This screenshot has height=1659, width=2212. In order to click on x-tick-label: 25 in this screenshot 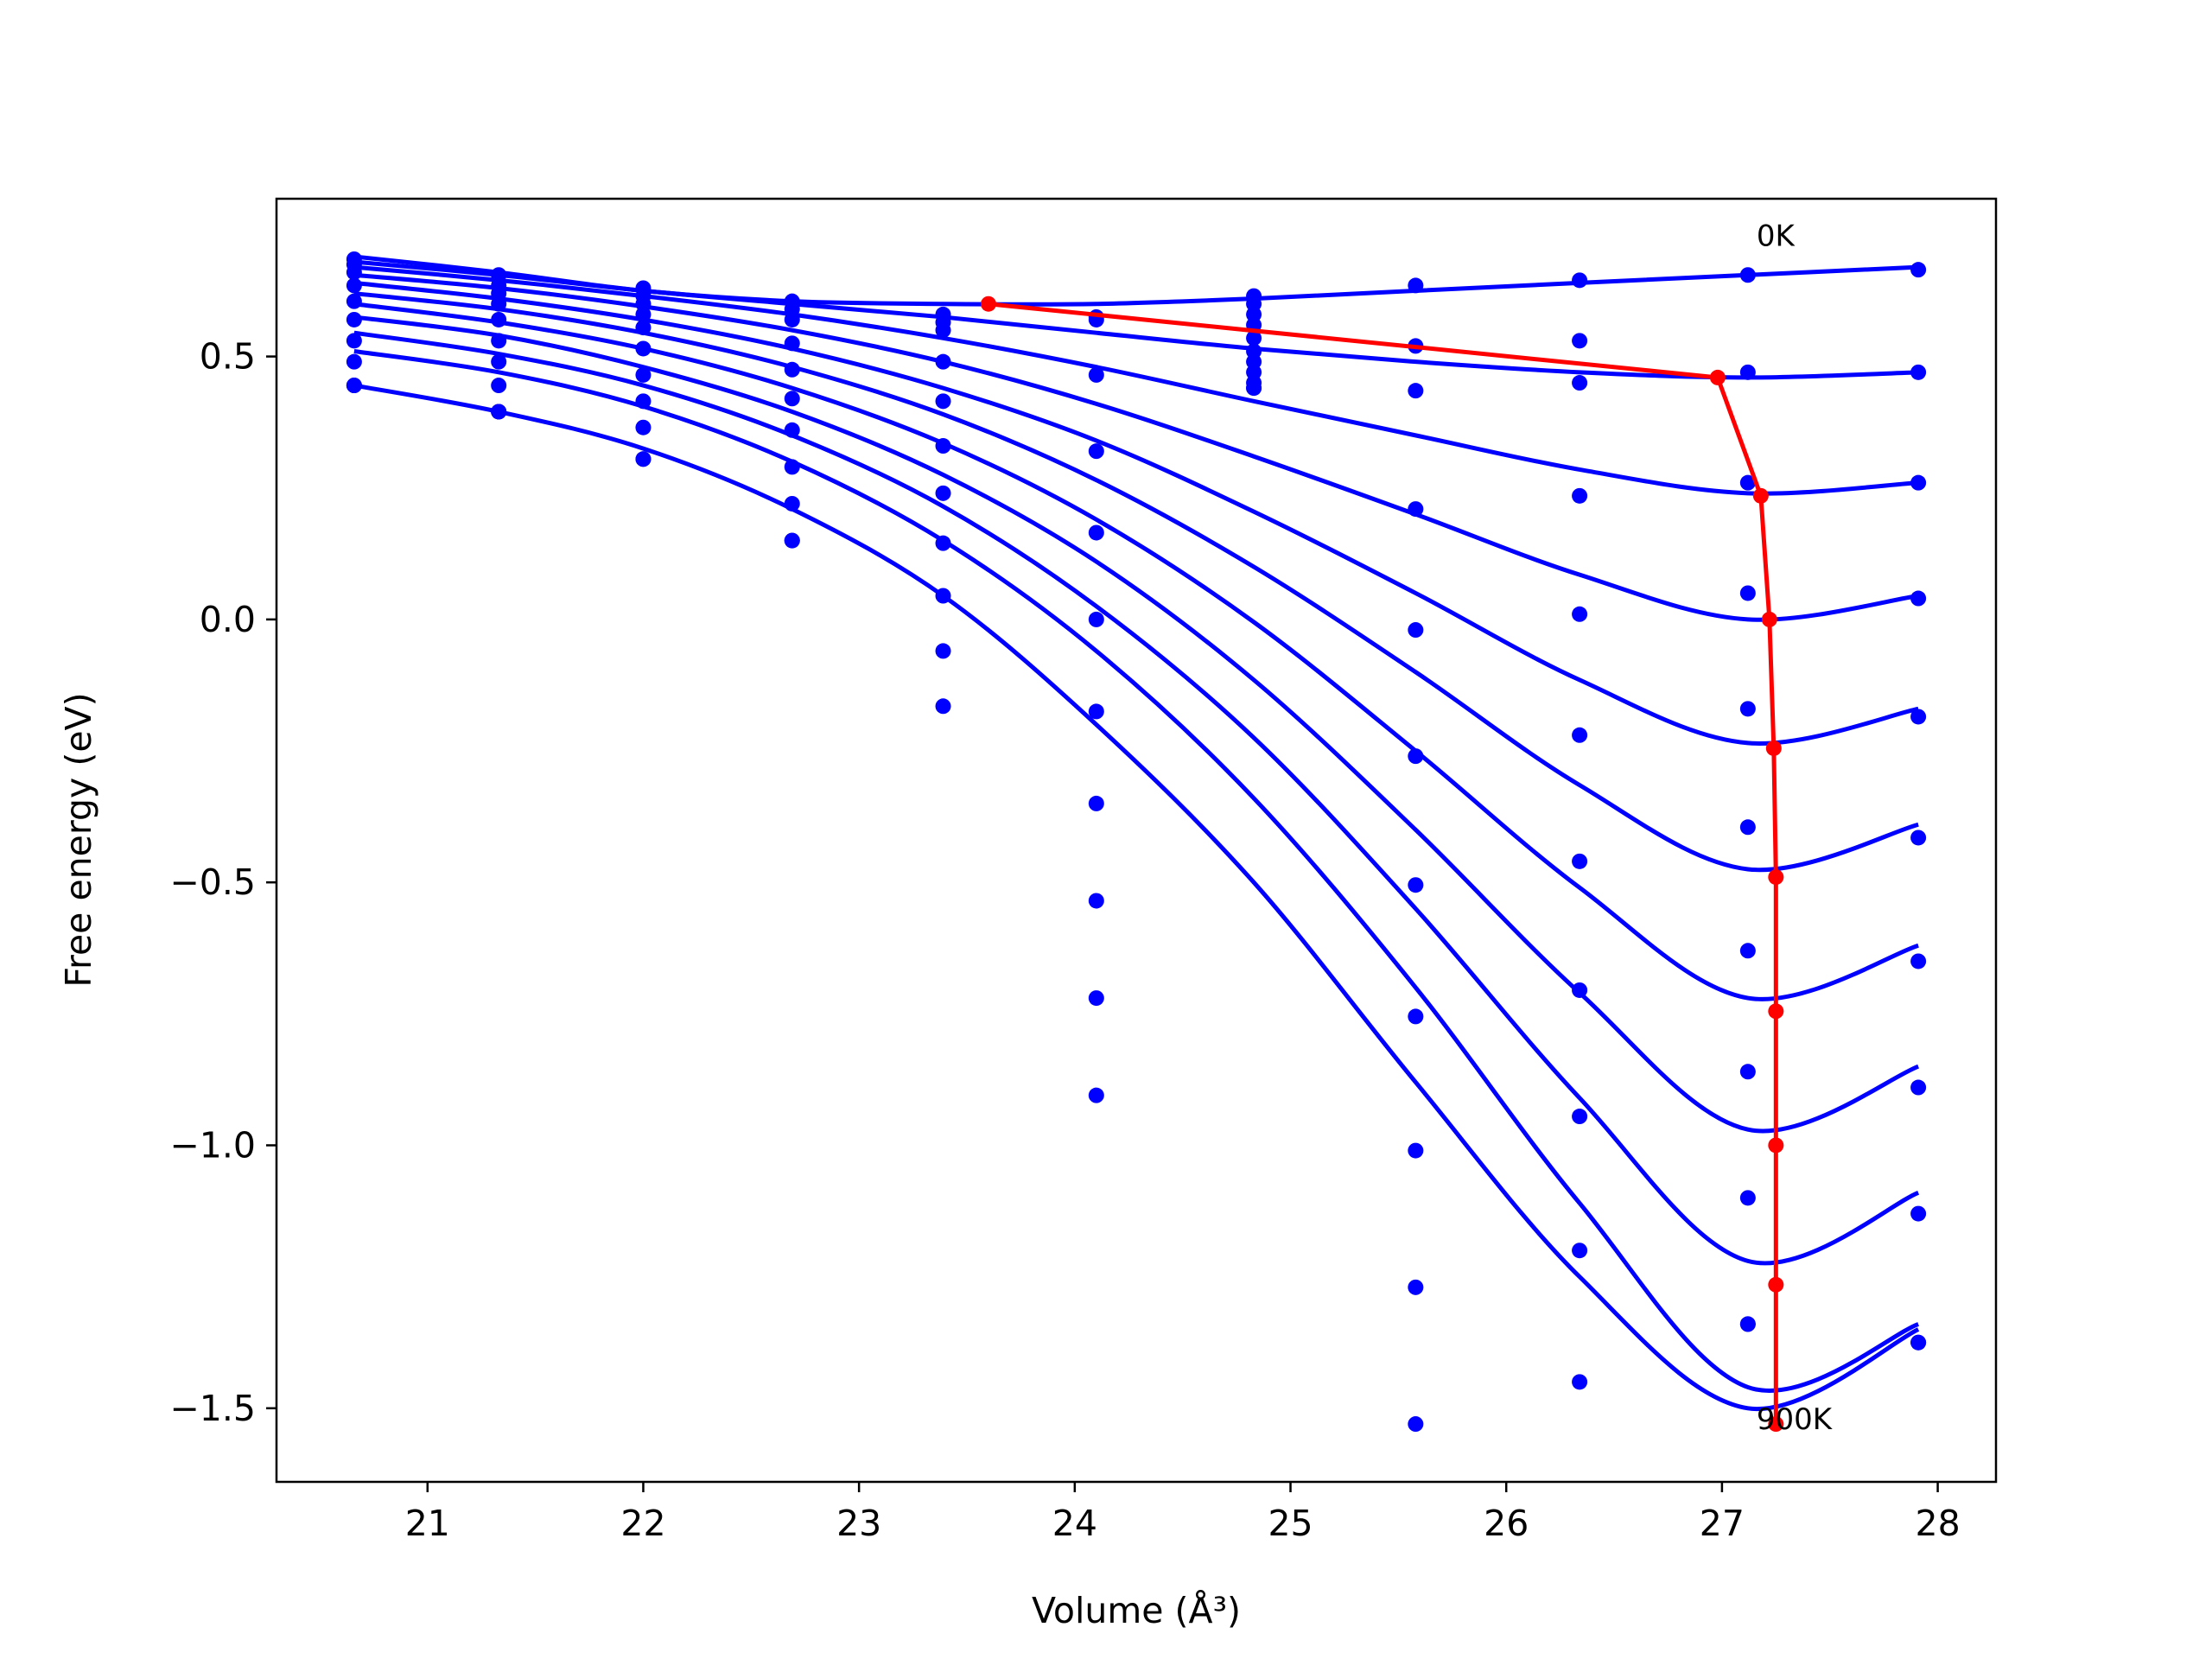, I will do `click(1290, 1523)`.